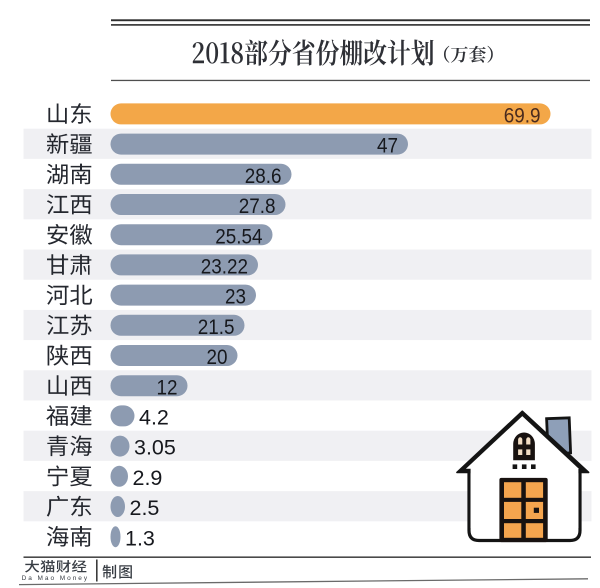 This screenshot has height=588, width=600. I want to click on svg-text: 25.54, so click(238, 236).